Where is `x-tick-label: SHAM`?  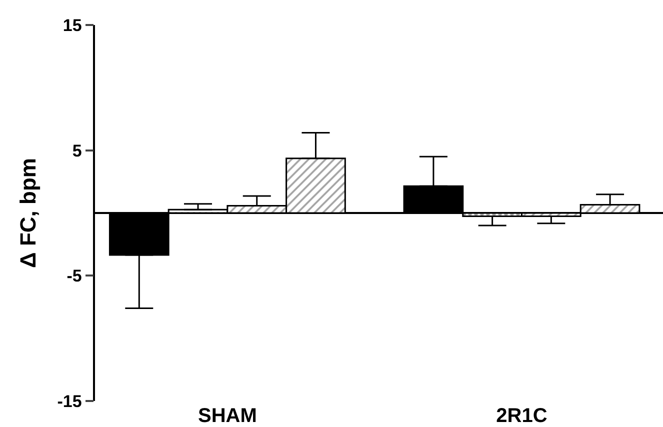 x-tick-label: SHAM is located at coordinates (227, 416).